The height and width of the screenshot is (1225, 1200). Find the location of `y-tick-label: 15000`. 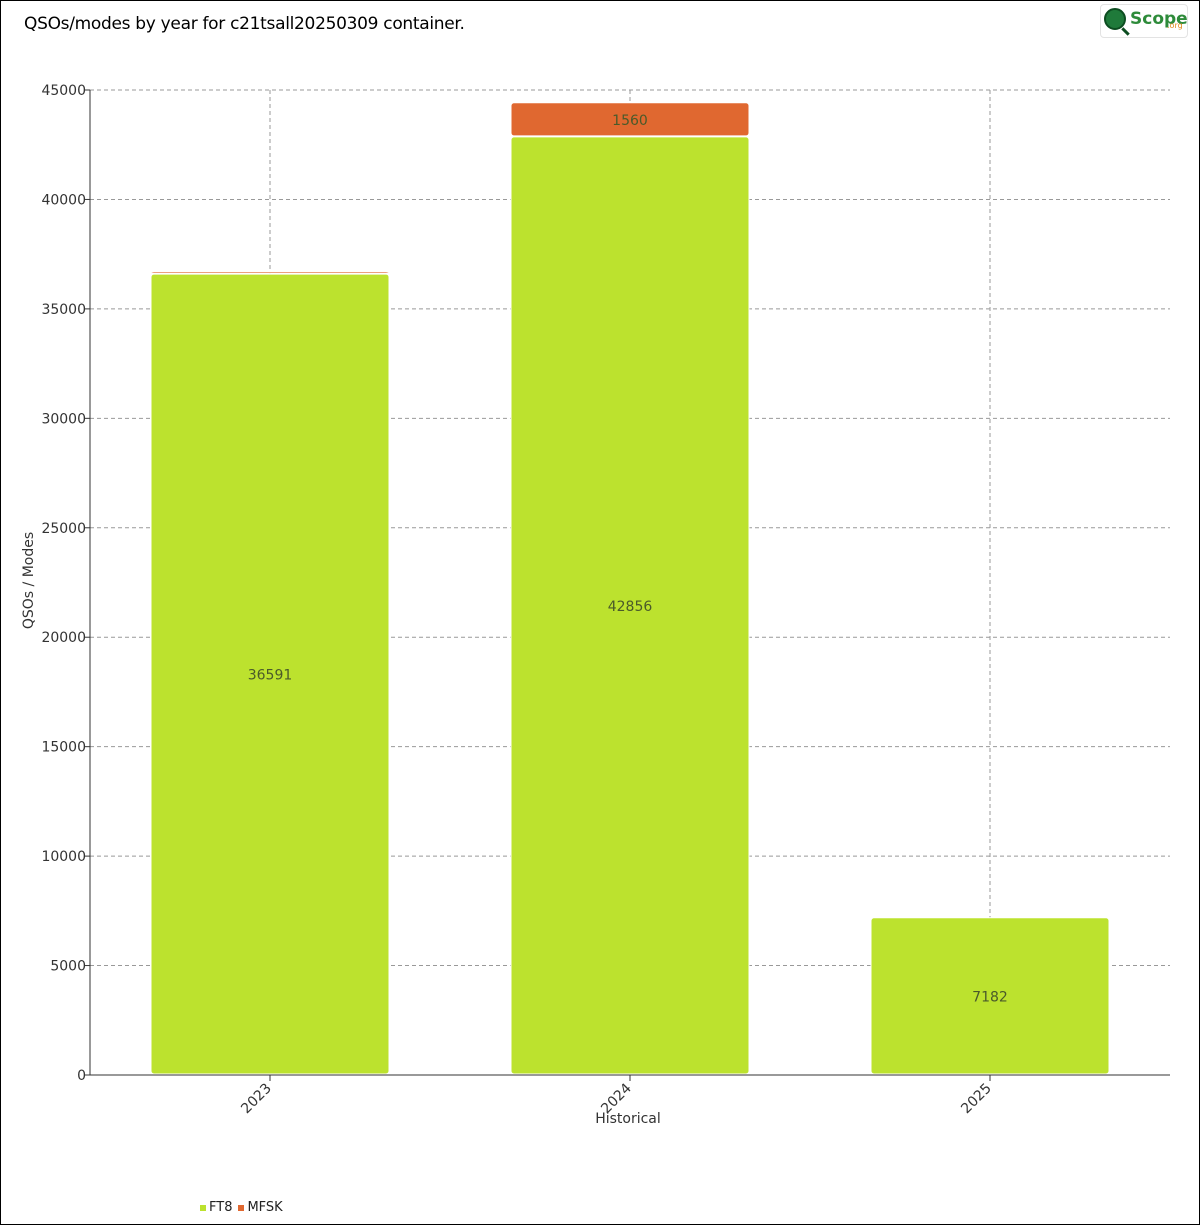

y-tick-label: 15000 is located at coordinates (63, 748).